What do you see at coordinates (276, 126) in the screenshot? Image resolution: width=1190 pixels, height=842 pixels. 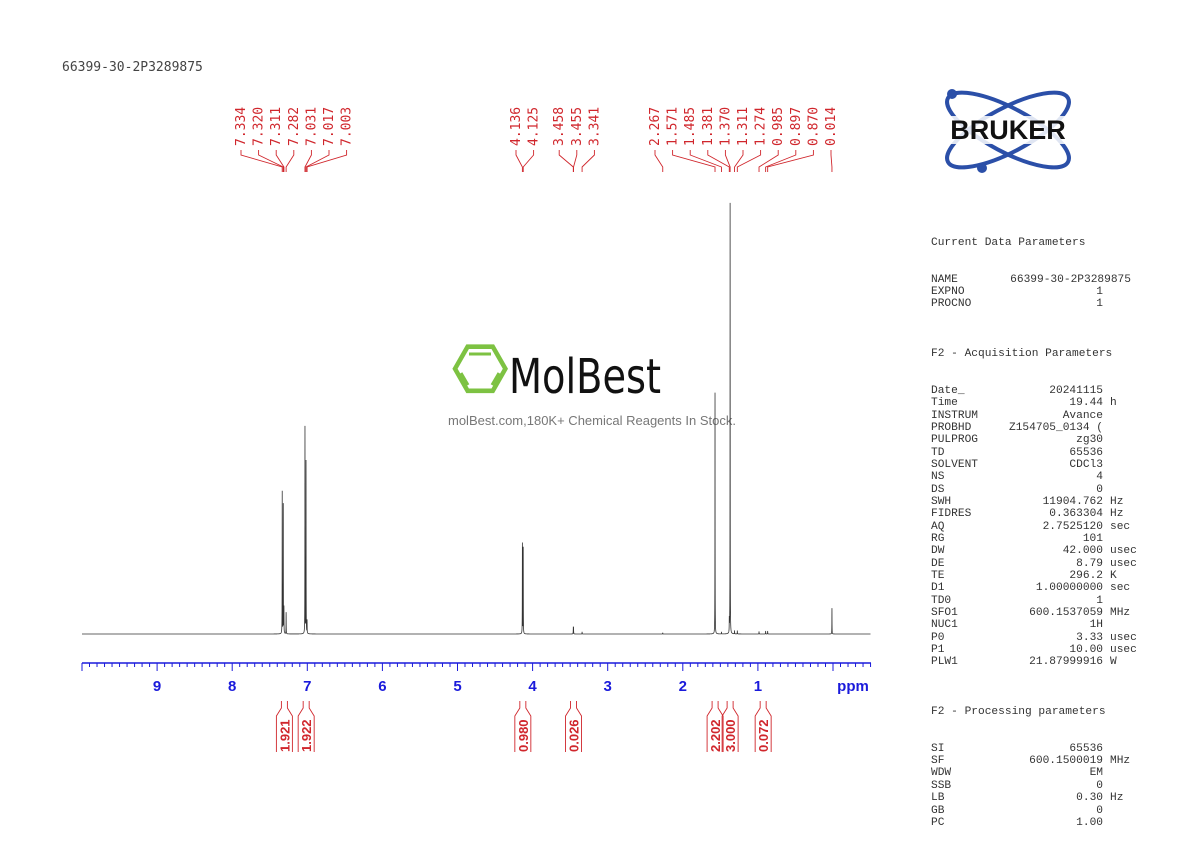 I see `peak-label: 7.311` at bounding box center [276, 126].